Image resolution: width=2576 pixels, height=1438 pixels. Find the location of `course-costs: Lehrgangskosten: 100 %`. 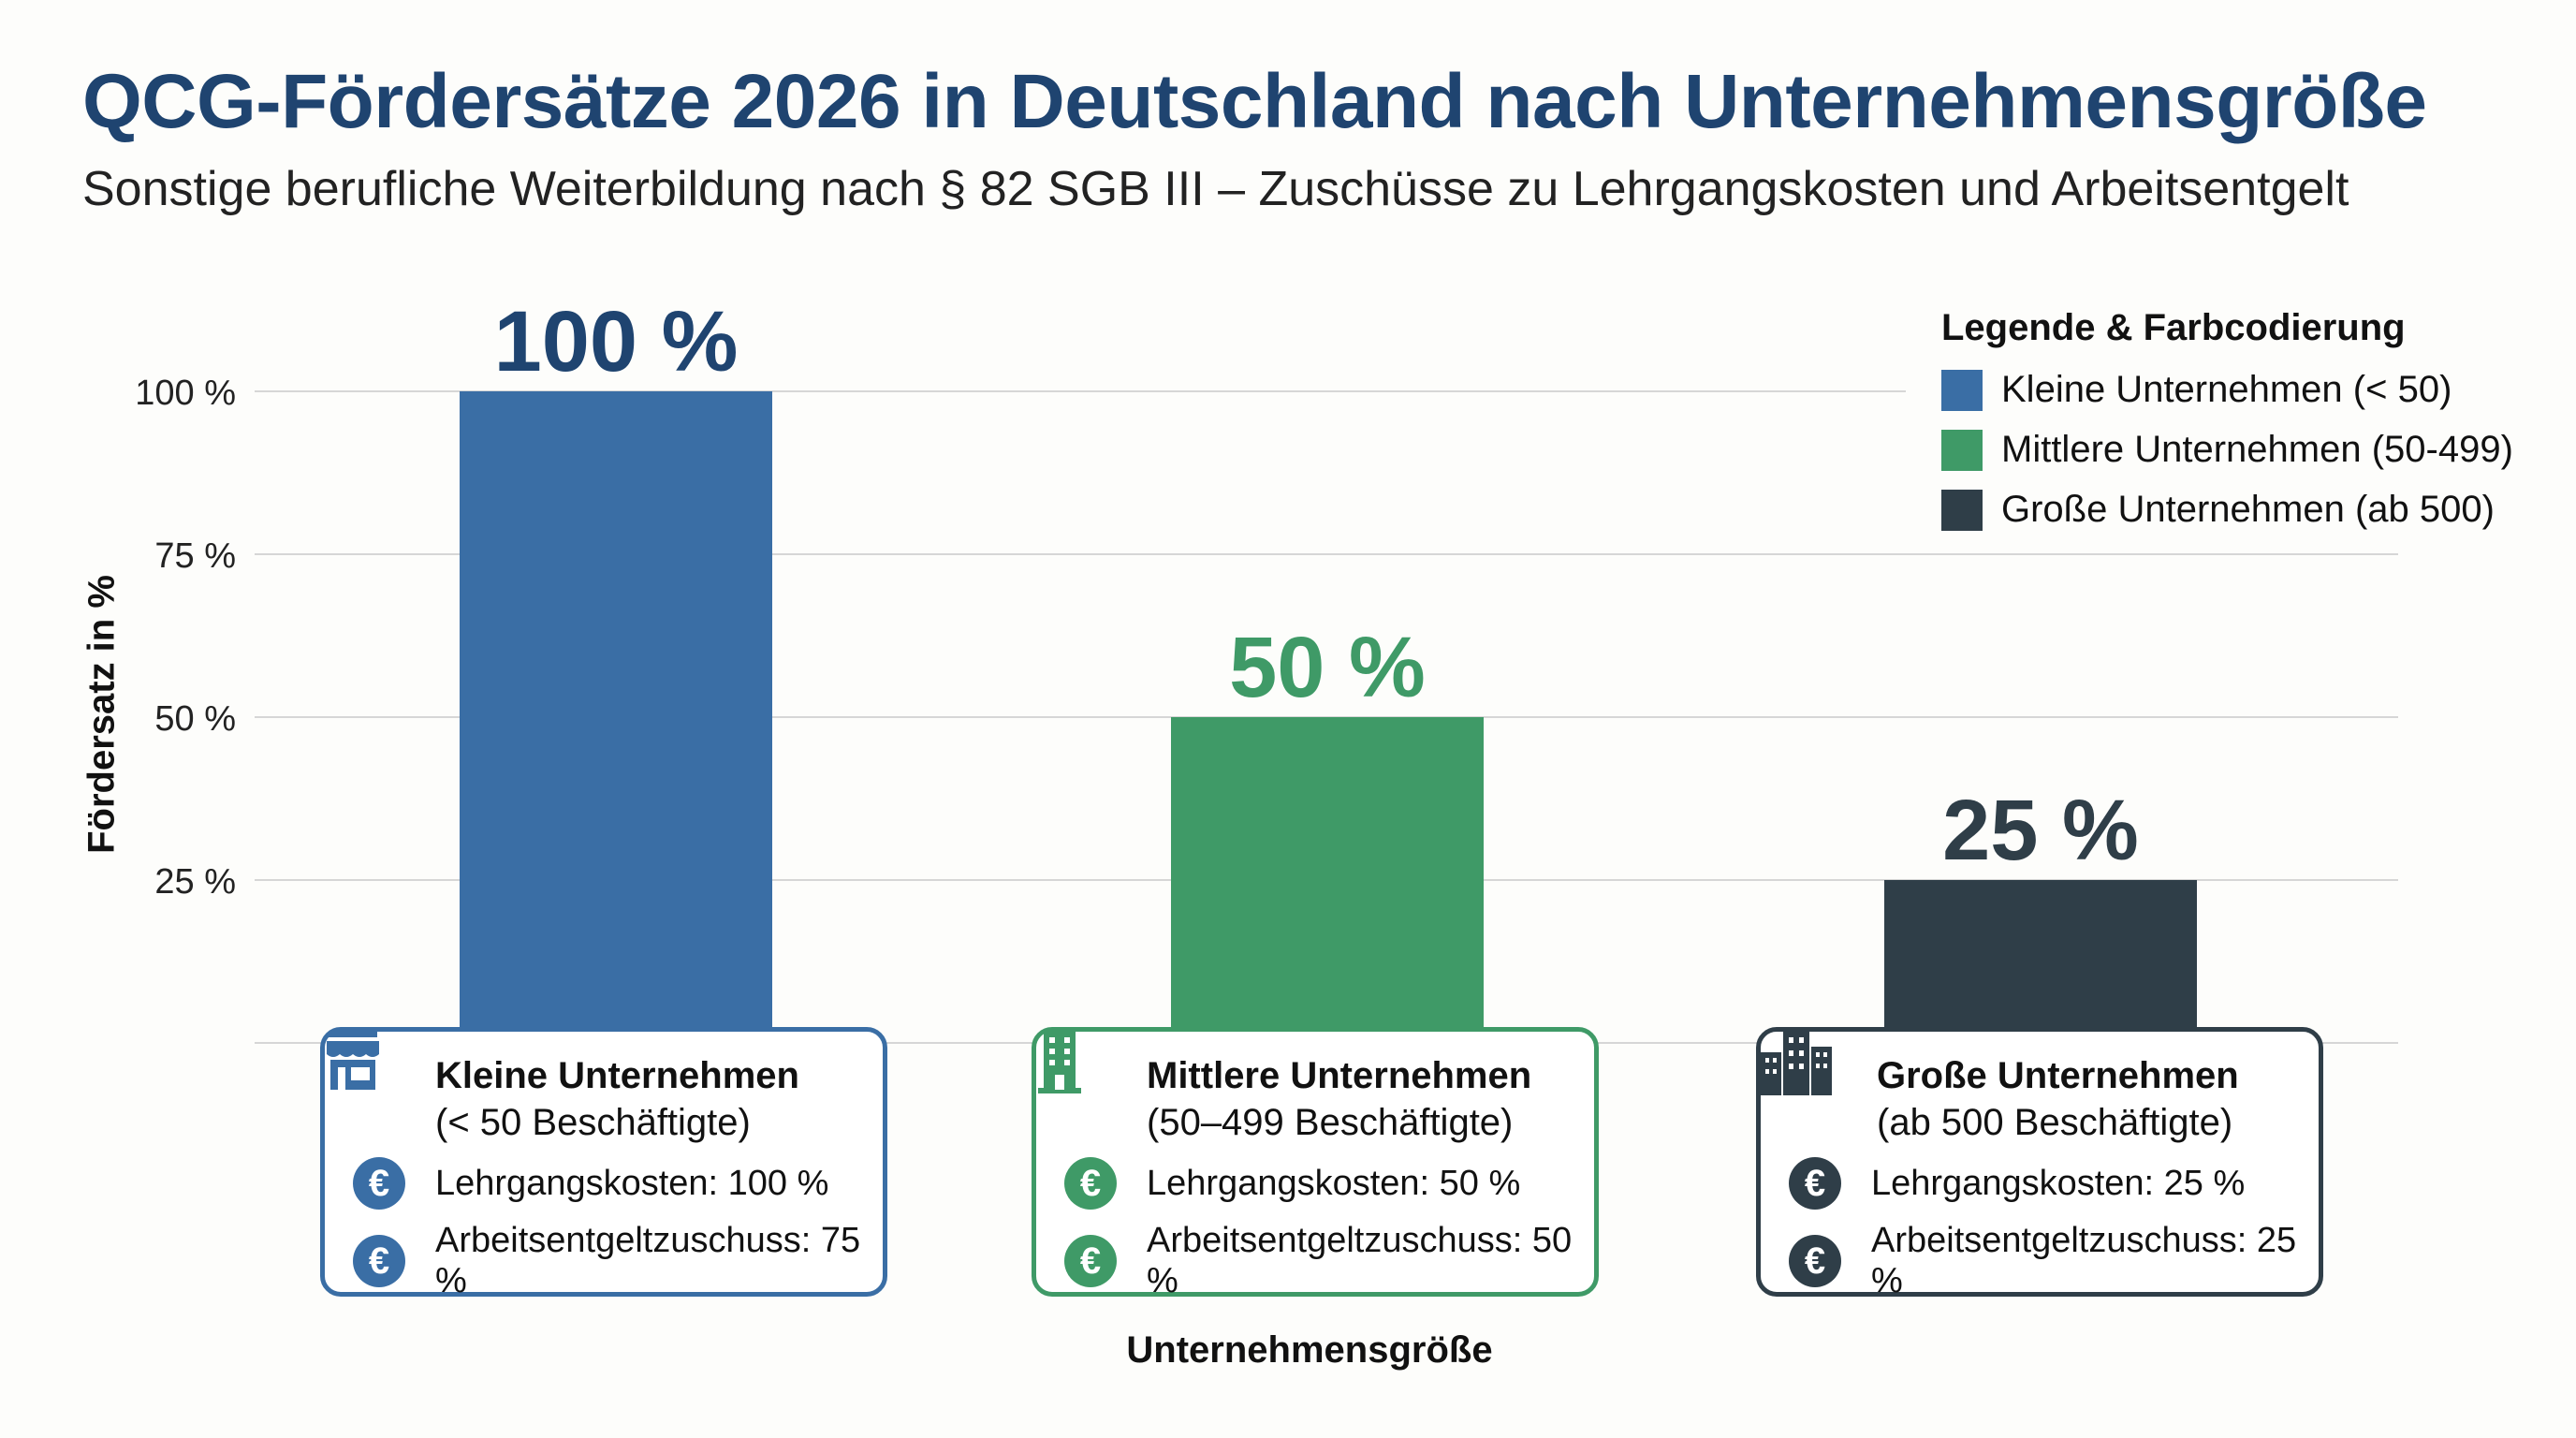

course-costs: Lehrgangskosten: 100 % is located at coordinates (632, 1183).